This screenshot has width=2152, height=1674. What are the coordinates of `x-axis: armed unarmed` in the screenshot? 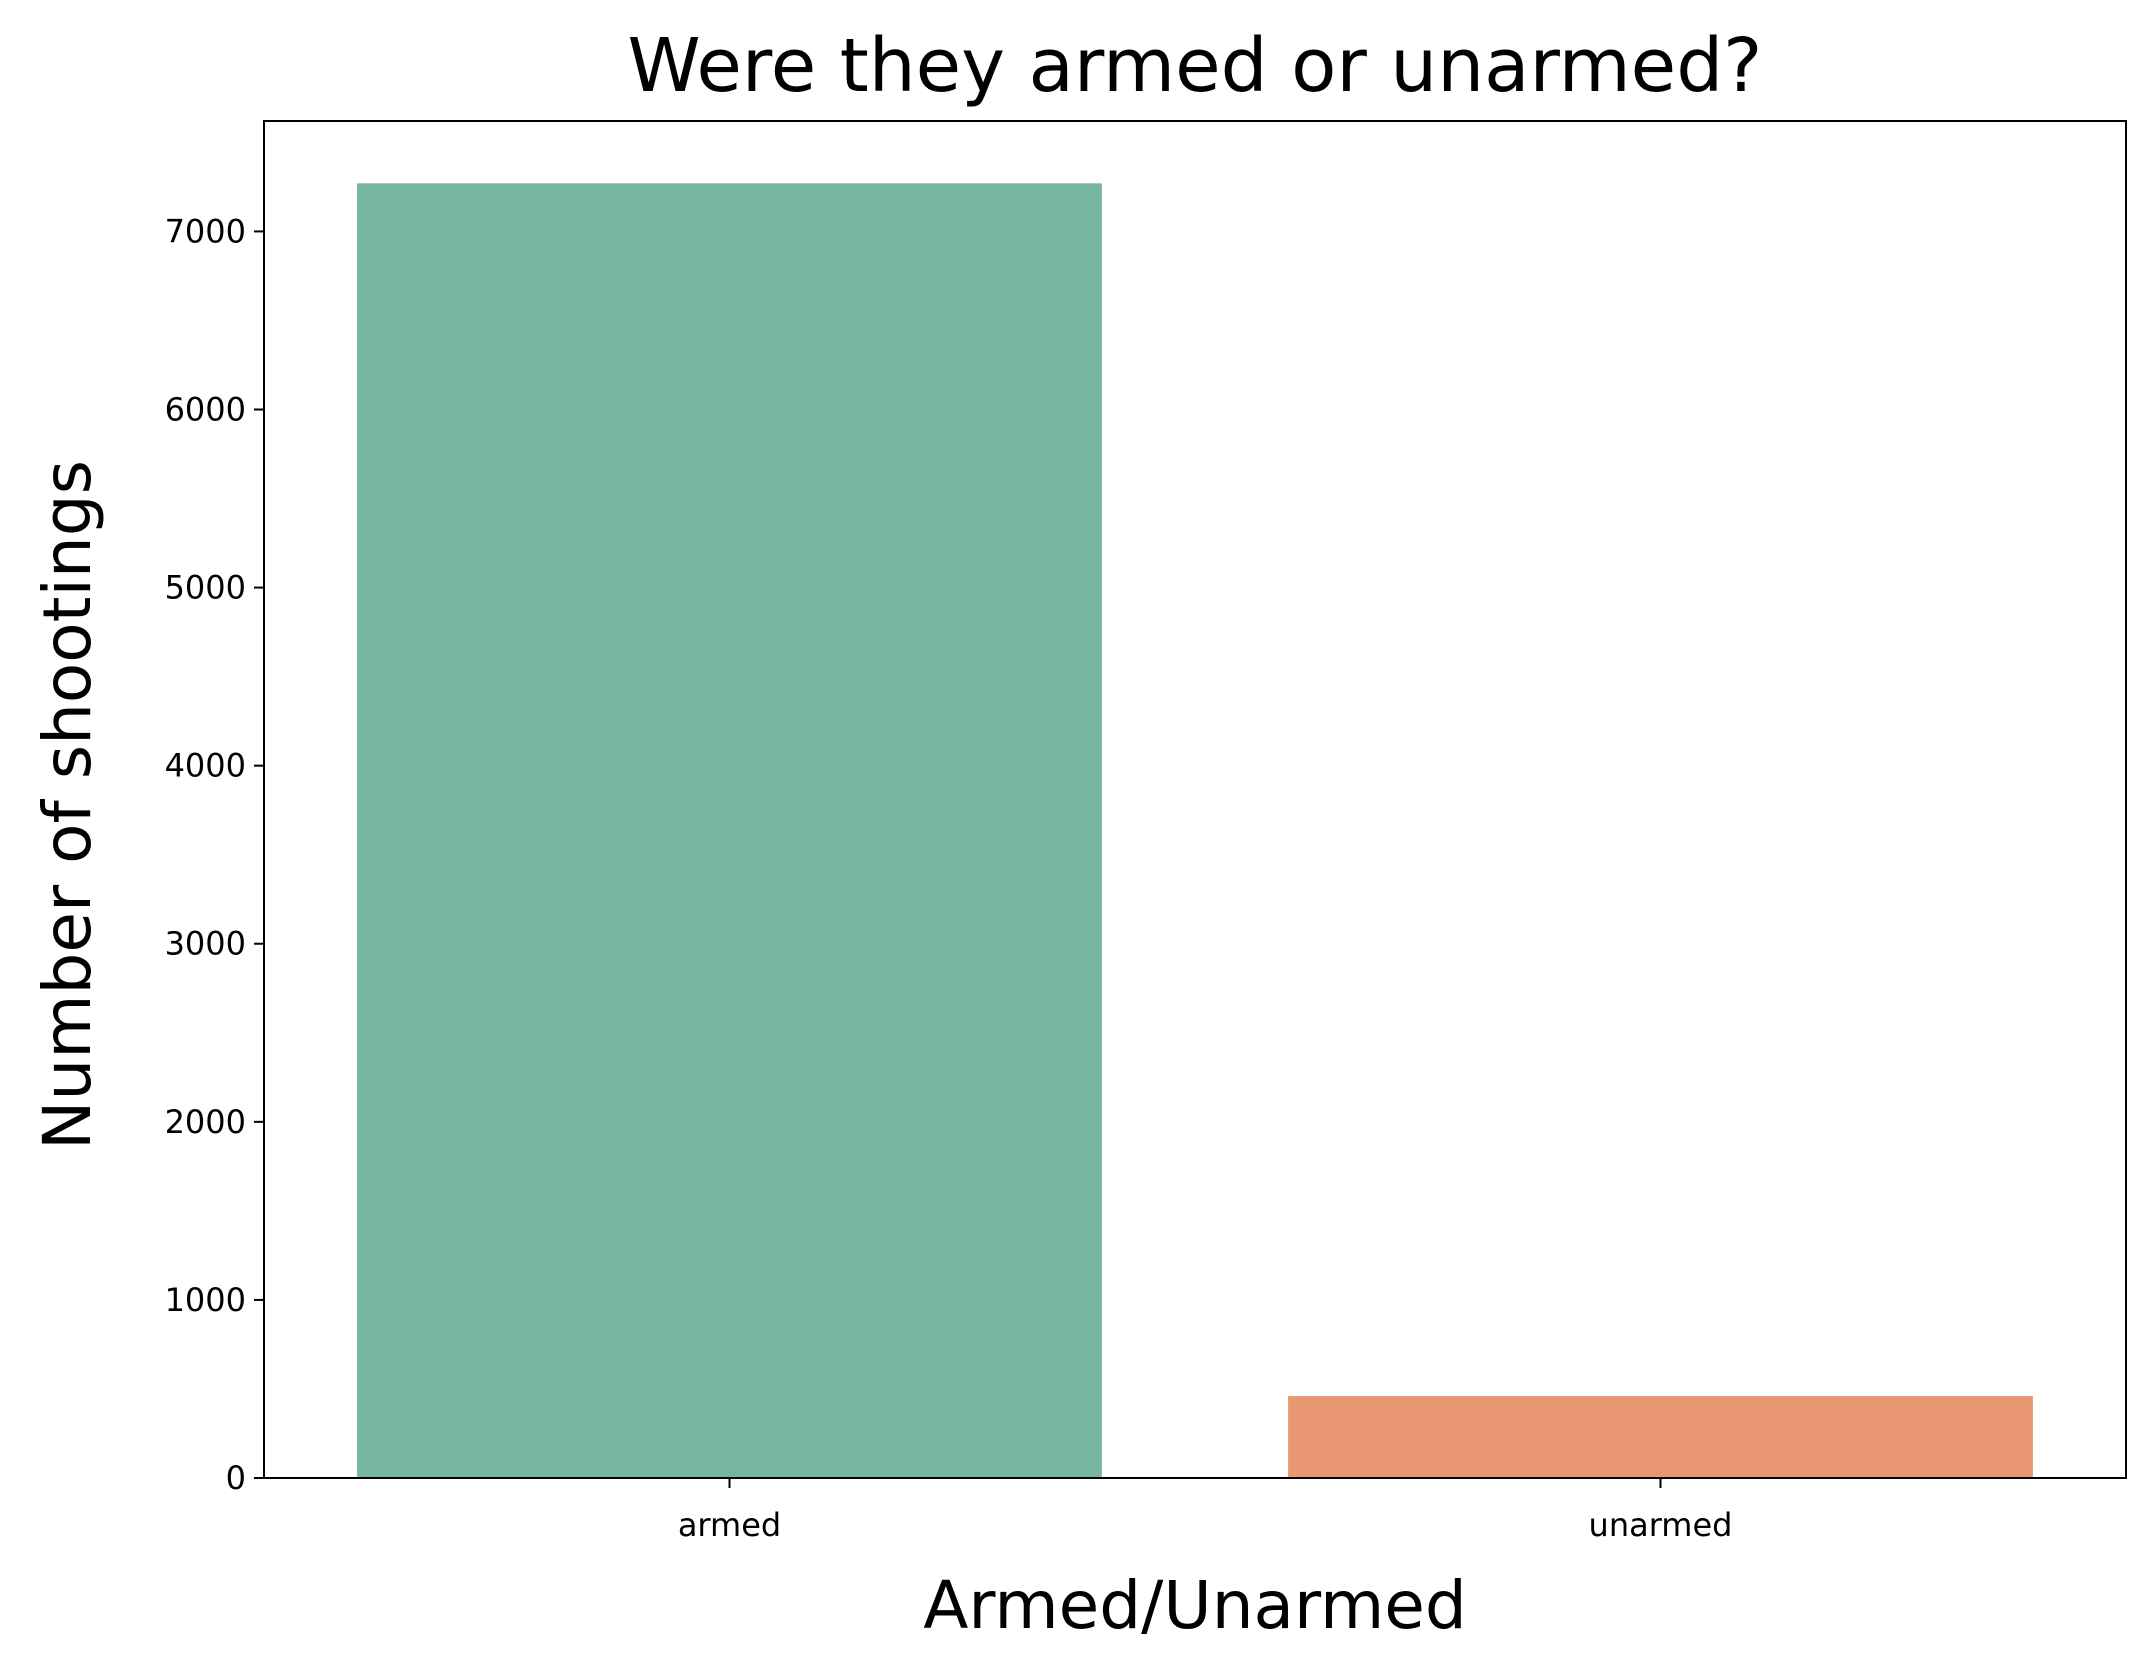 It's located at (1205, 1511).